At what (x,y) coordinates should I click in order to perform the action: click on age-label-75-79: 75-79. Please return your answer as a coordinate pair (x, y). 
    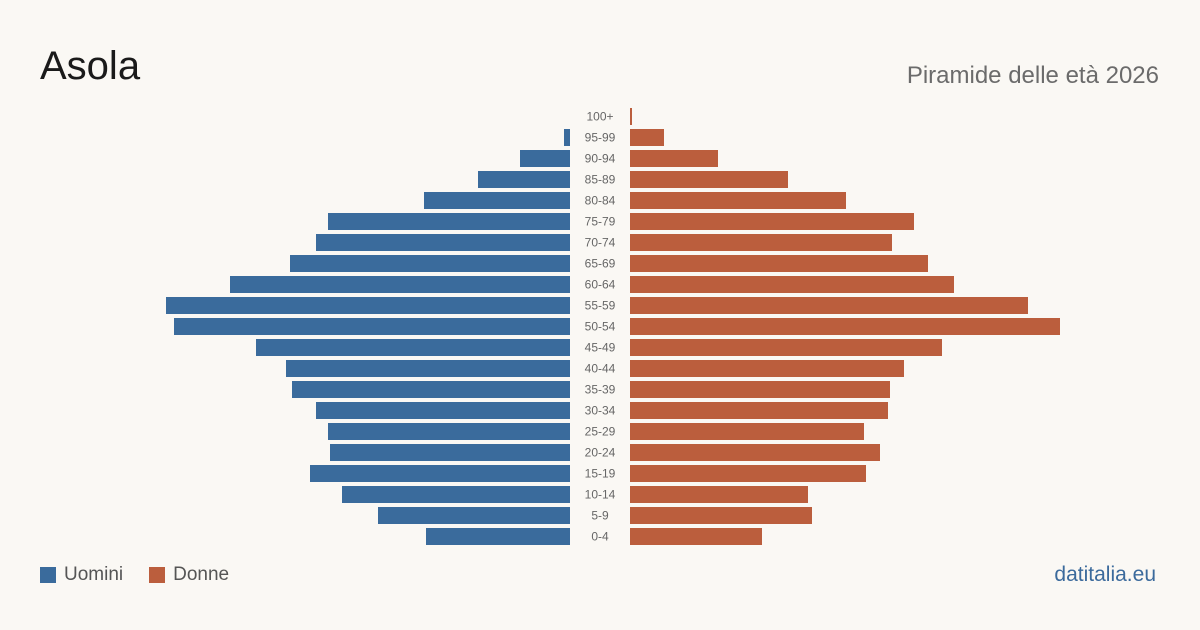
    Looking at the image, I should click on (600, 222).